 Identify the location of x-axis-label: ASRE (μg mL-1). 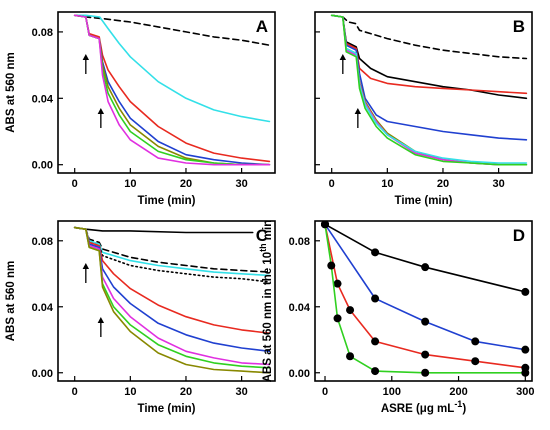
(424, 407).